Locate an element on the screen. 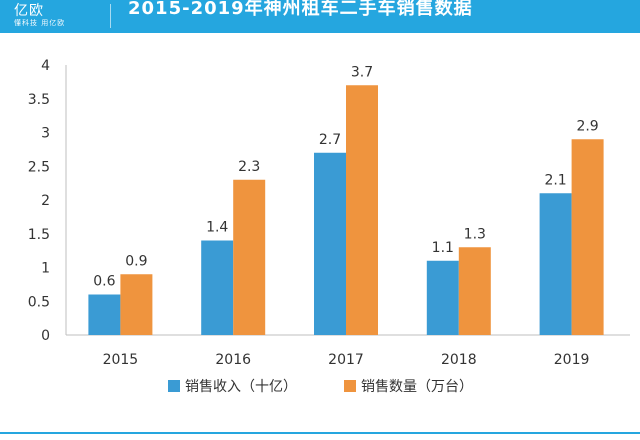 The height and width of the screenshot is (440, 640). x-tick-label: 2017 is located at coordinates (346, 360).